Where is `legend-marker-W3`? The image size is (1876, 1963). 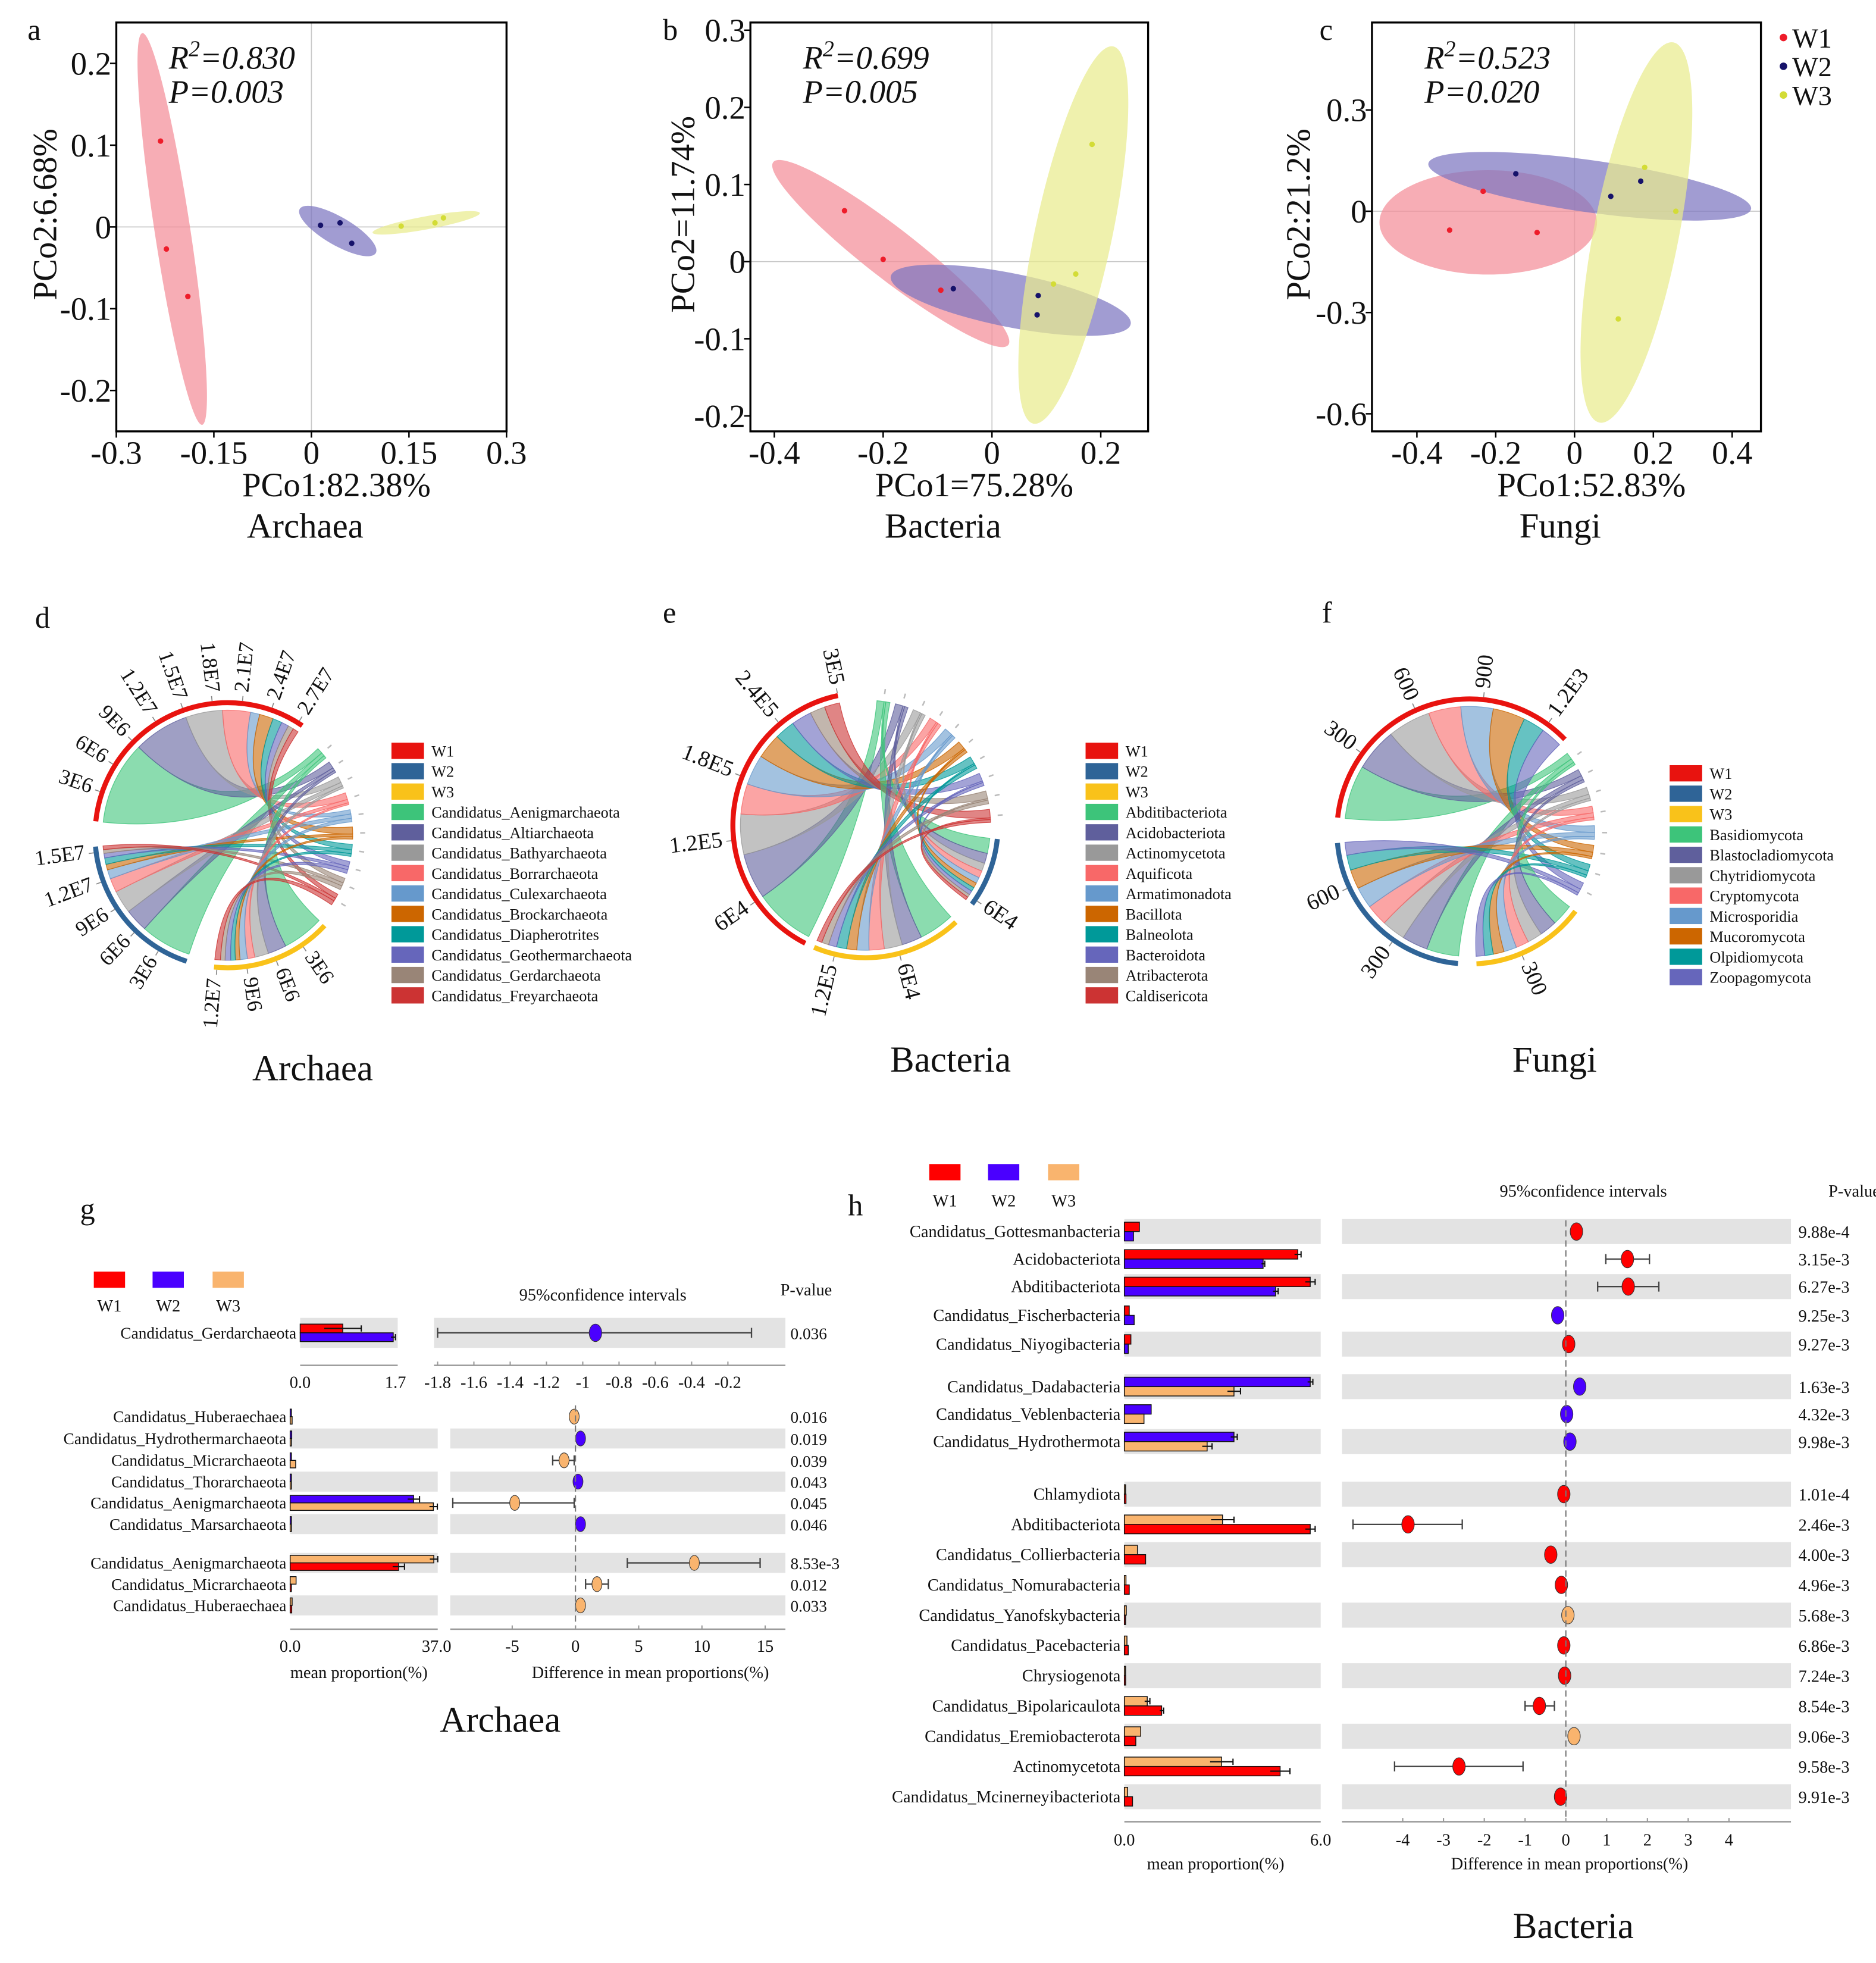 legend-marker-W3 is located at coordinates (1783, 95).